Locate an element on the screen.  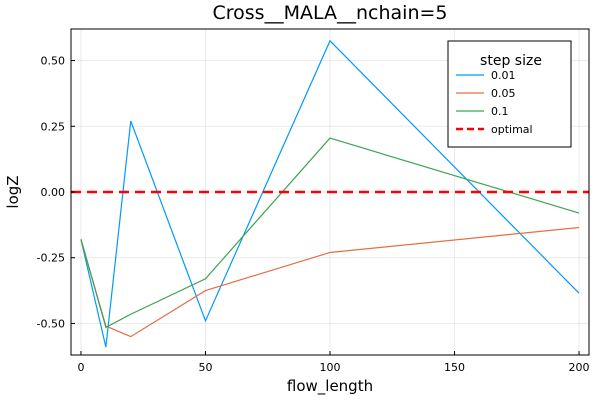
x-axis-ticks: 0 50 100 150 200 is located at coordinates (333, 362).